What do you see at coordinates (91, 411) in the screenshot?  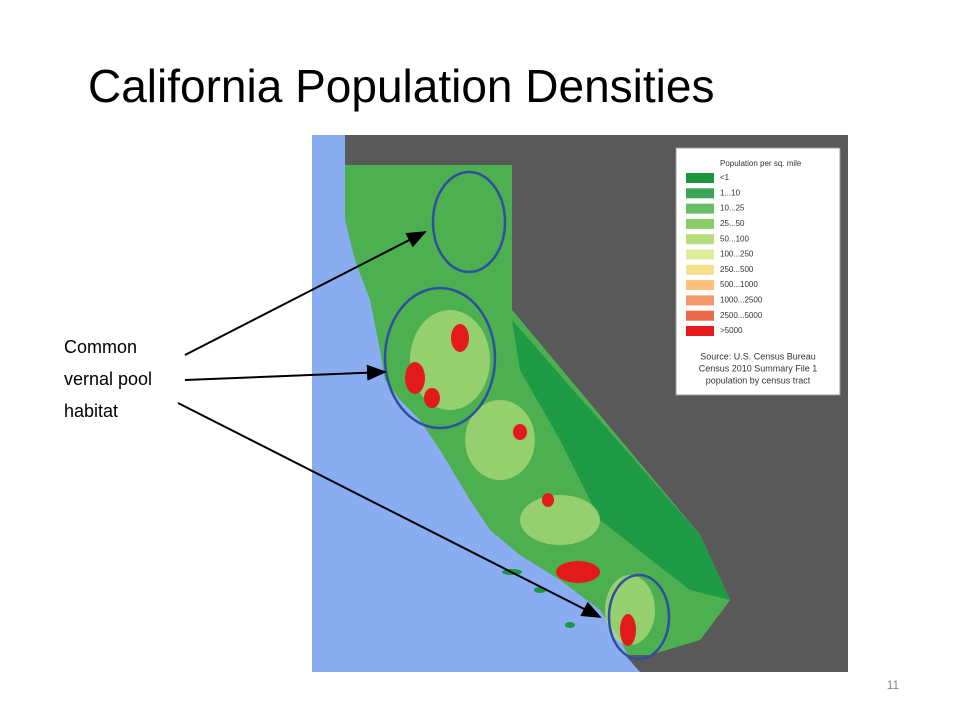 I see `annotation-line: habitat` at bounding box center [91, 411].